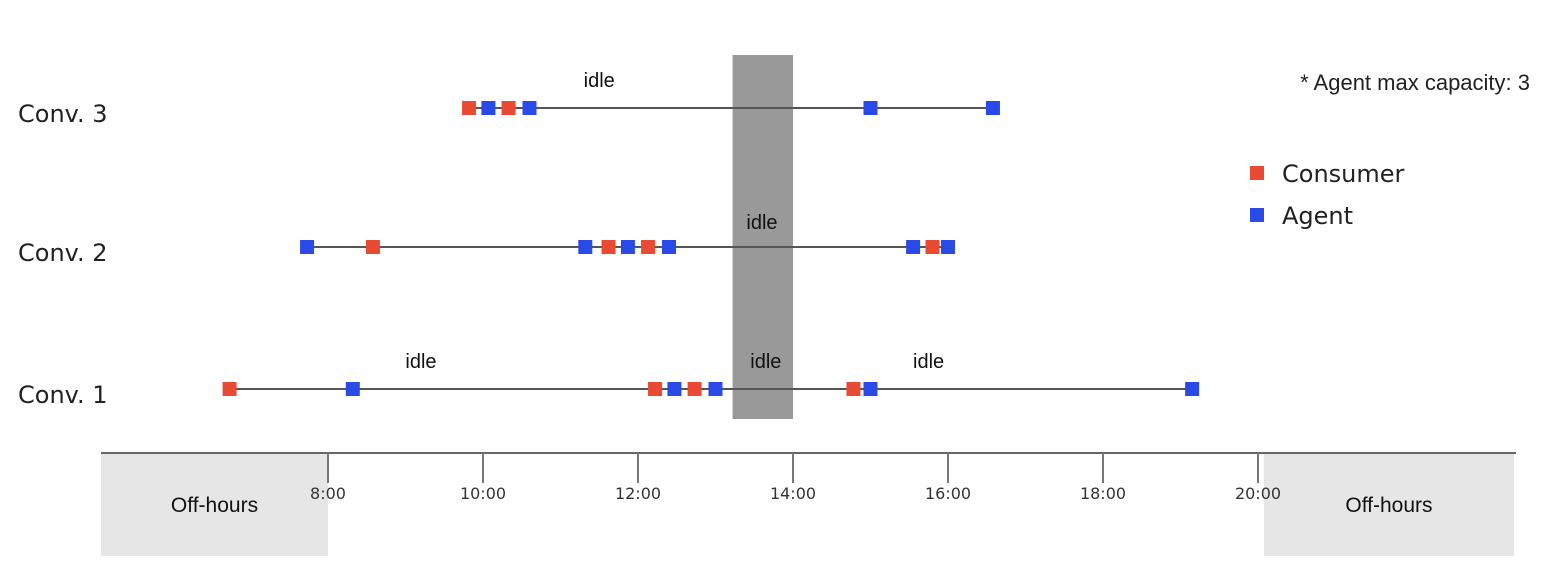 This screenshot has width=1550, height=579. I want to click on conversation-row: Conv. 2, so click(486, 253).